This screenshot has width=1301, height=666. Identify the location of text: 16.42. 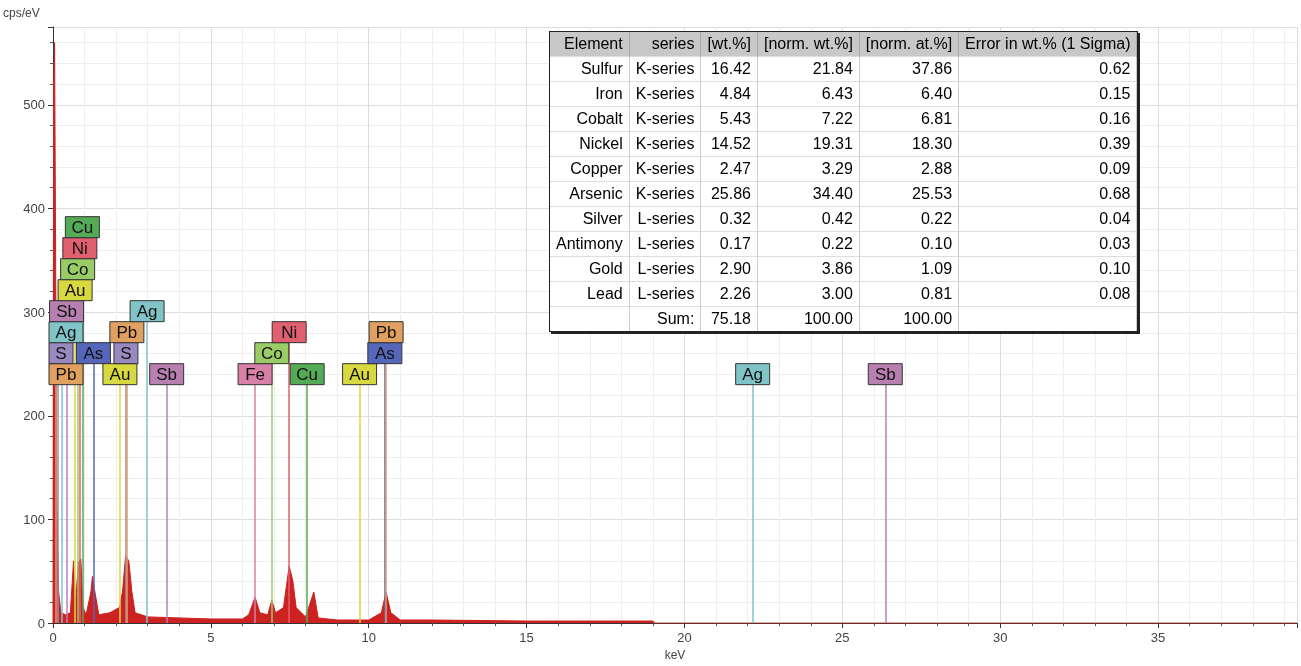
(730, 68).